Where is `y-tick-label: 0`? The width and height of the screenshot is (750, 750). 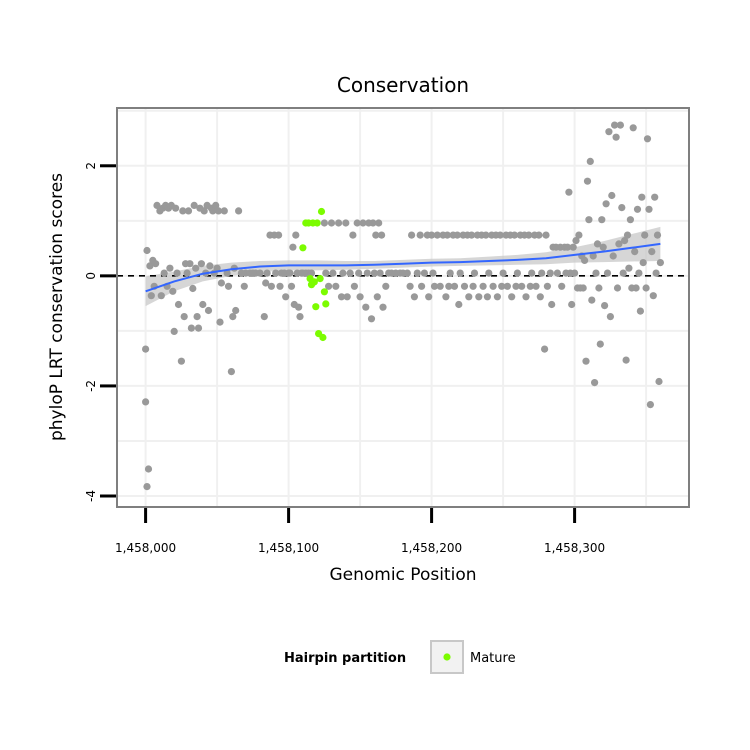 y-tick-label: 0 is located at coordinates (91, 276).